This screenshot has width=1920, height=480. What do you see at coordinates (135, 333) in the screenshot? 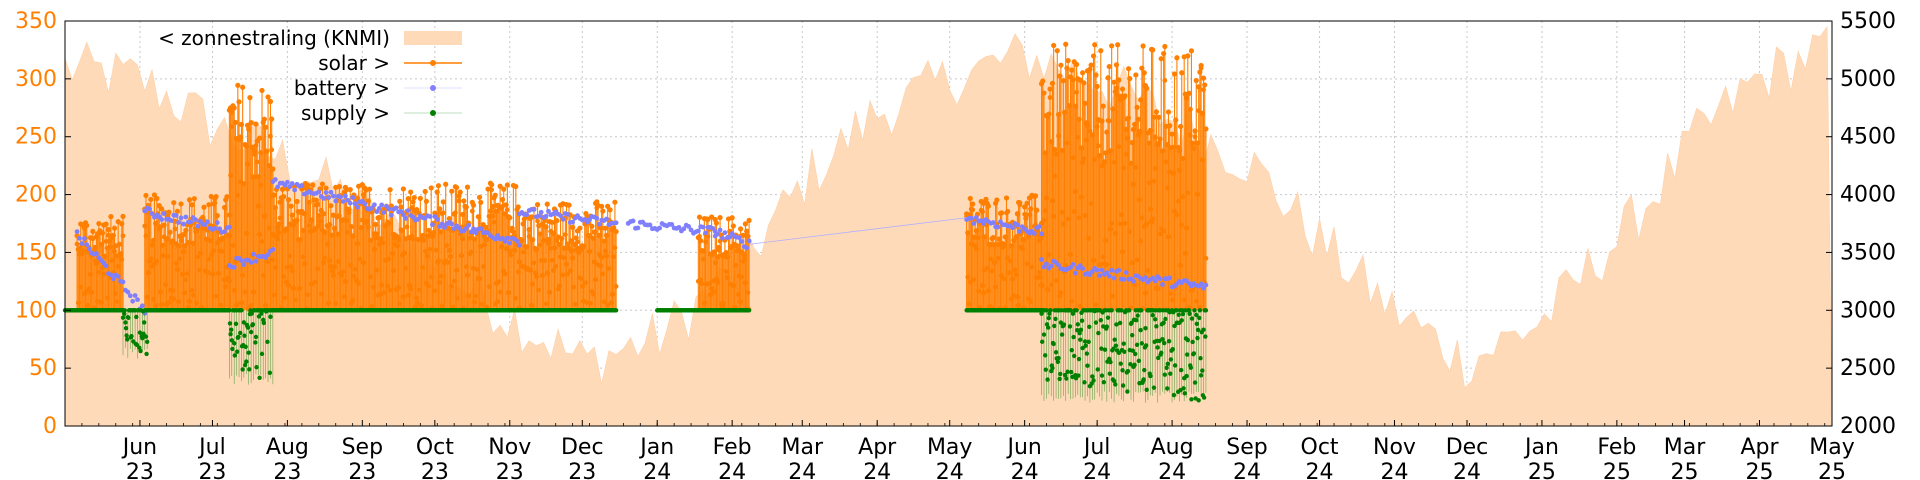
I see `supply-segment` at bounding box center [135, 333].